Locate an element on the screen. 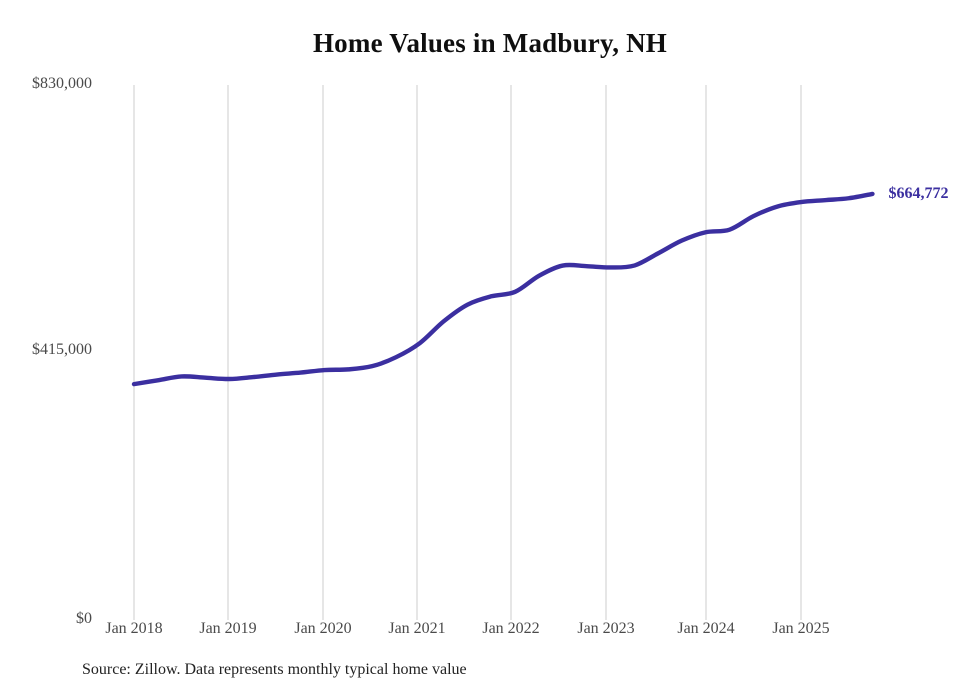 The height and width of the screenshot is (699, 980). y-axis-tick-mid: $415,000 is located at coordinates (62, 349).